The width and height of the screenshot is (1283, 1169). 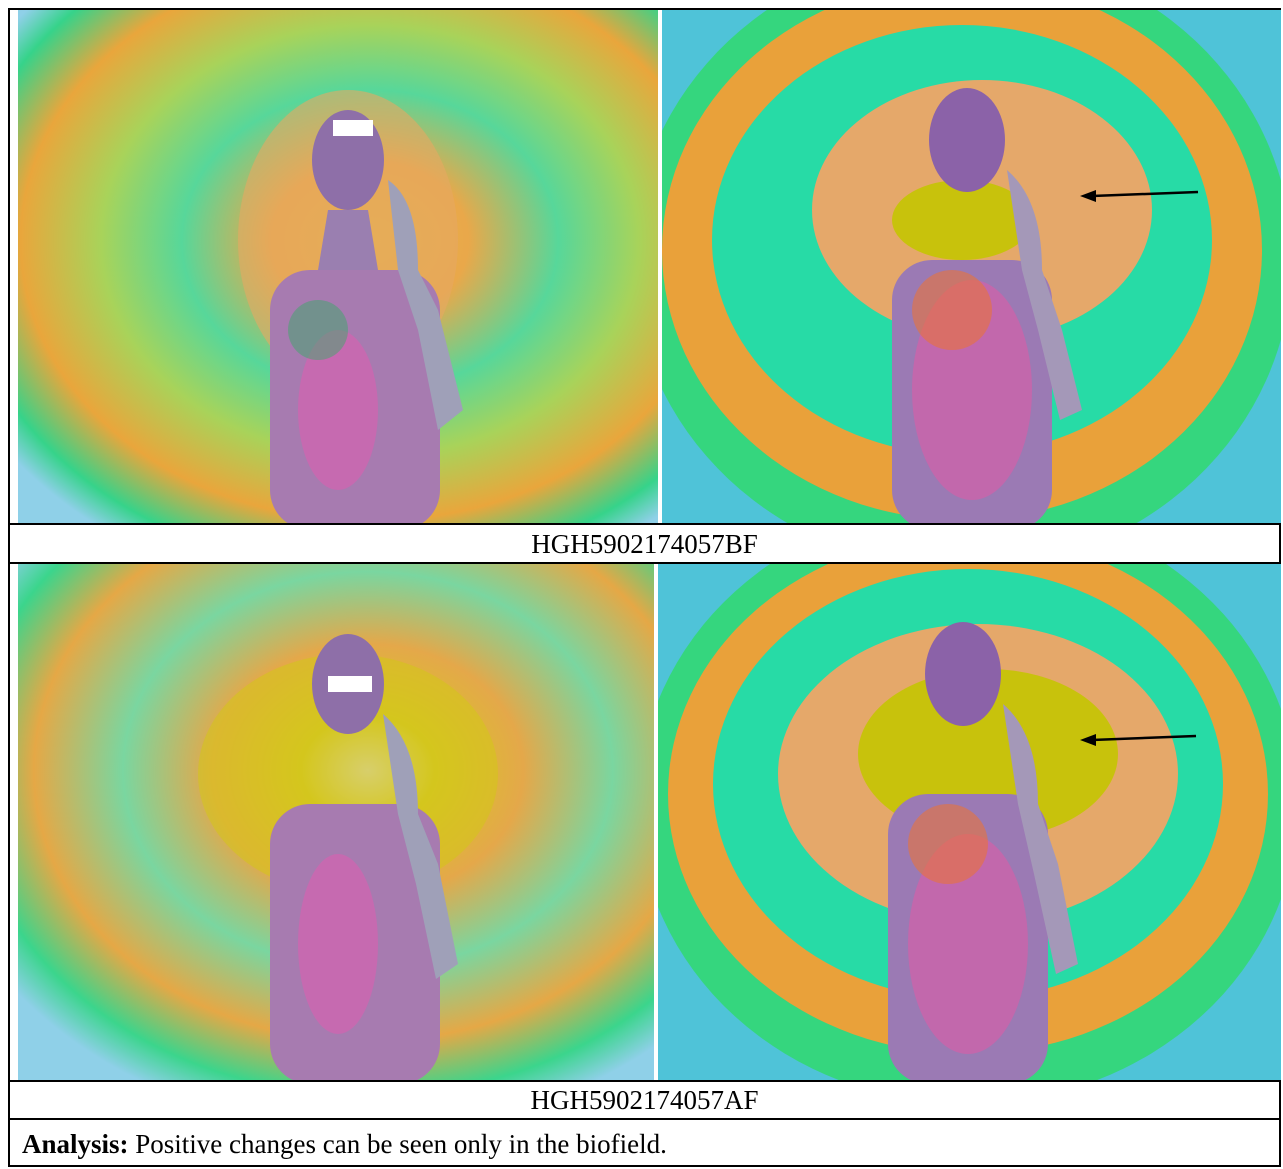 What do you see at coordinates (644, 1100) in the screenshot?
I see `caption-after: HGH5902174057AF` at bounding box center [644, 1100].